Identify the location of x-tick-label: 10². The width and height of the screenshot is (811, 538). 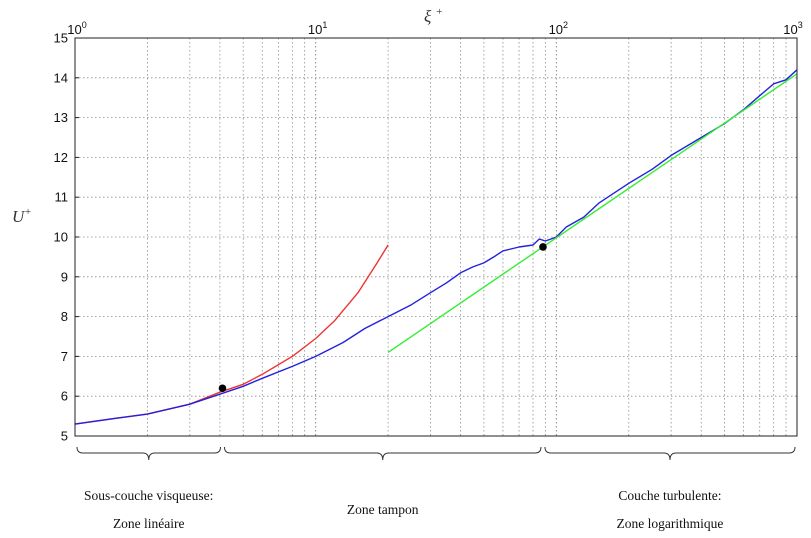
(558, 28).